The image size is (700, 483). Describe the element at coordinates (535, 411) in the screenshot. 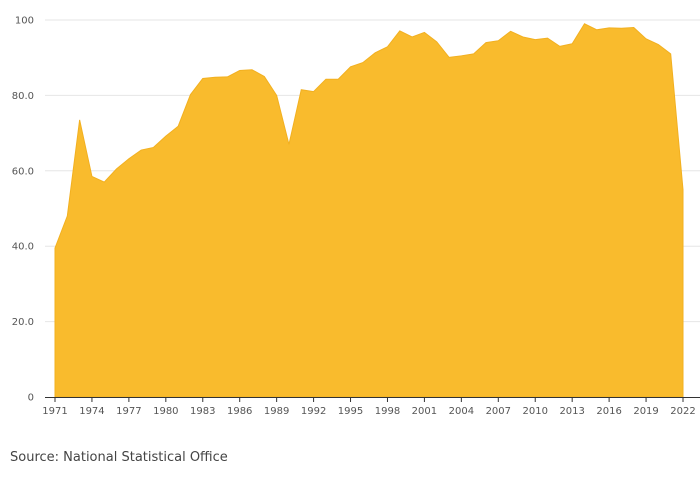

I see `x-tick-label: 2010` at that location.